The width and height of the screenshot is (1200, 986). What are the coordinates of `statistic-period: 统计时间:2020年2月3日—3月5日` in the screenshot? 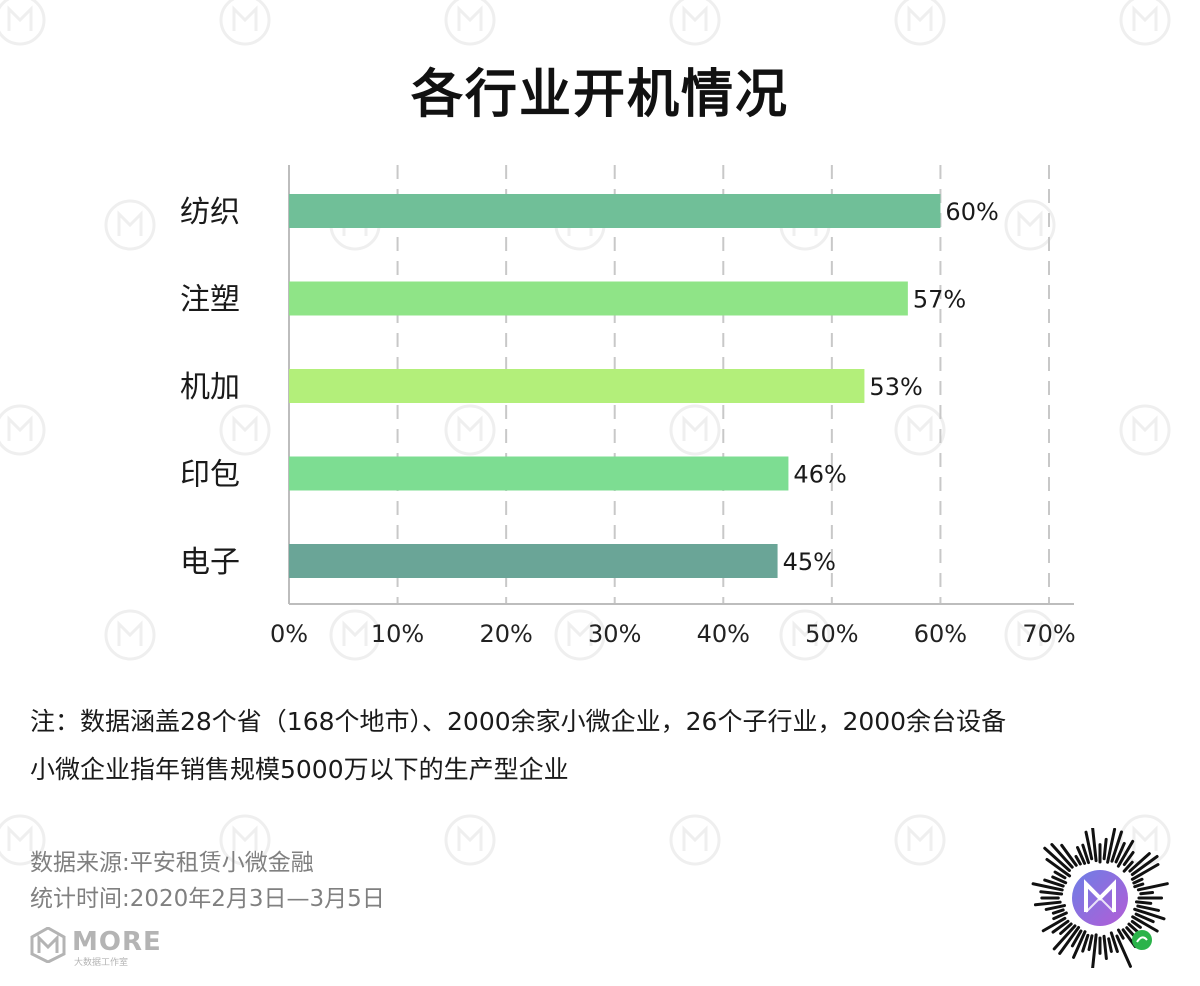 It's located at (207, 899).